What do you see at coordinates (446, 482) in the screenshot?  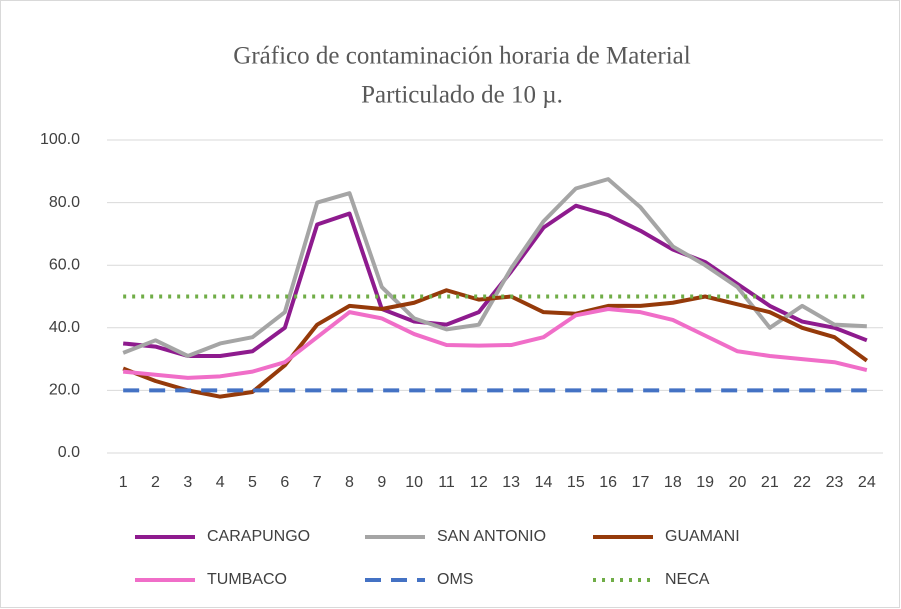 I see `x-tick-label: 11` at bounding box center [446, 482].